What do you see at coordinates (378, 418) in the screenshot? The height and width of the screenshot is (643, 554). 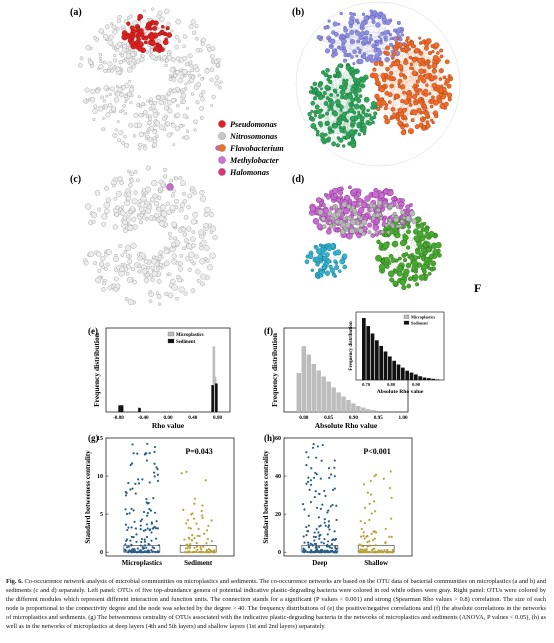 I see `tick-label: 0.95` at bounding box center [378, 418].